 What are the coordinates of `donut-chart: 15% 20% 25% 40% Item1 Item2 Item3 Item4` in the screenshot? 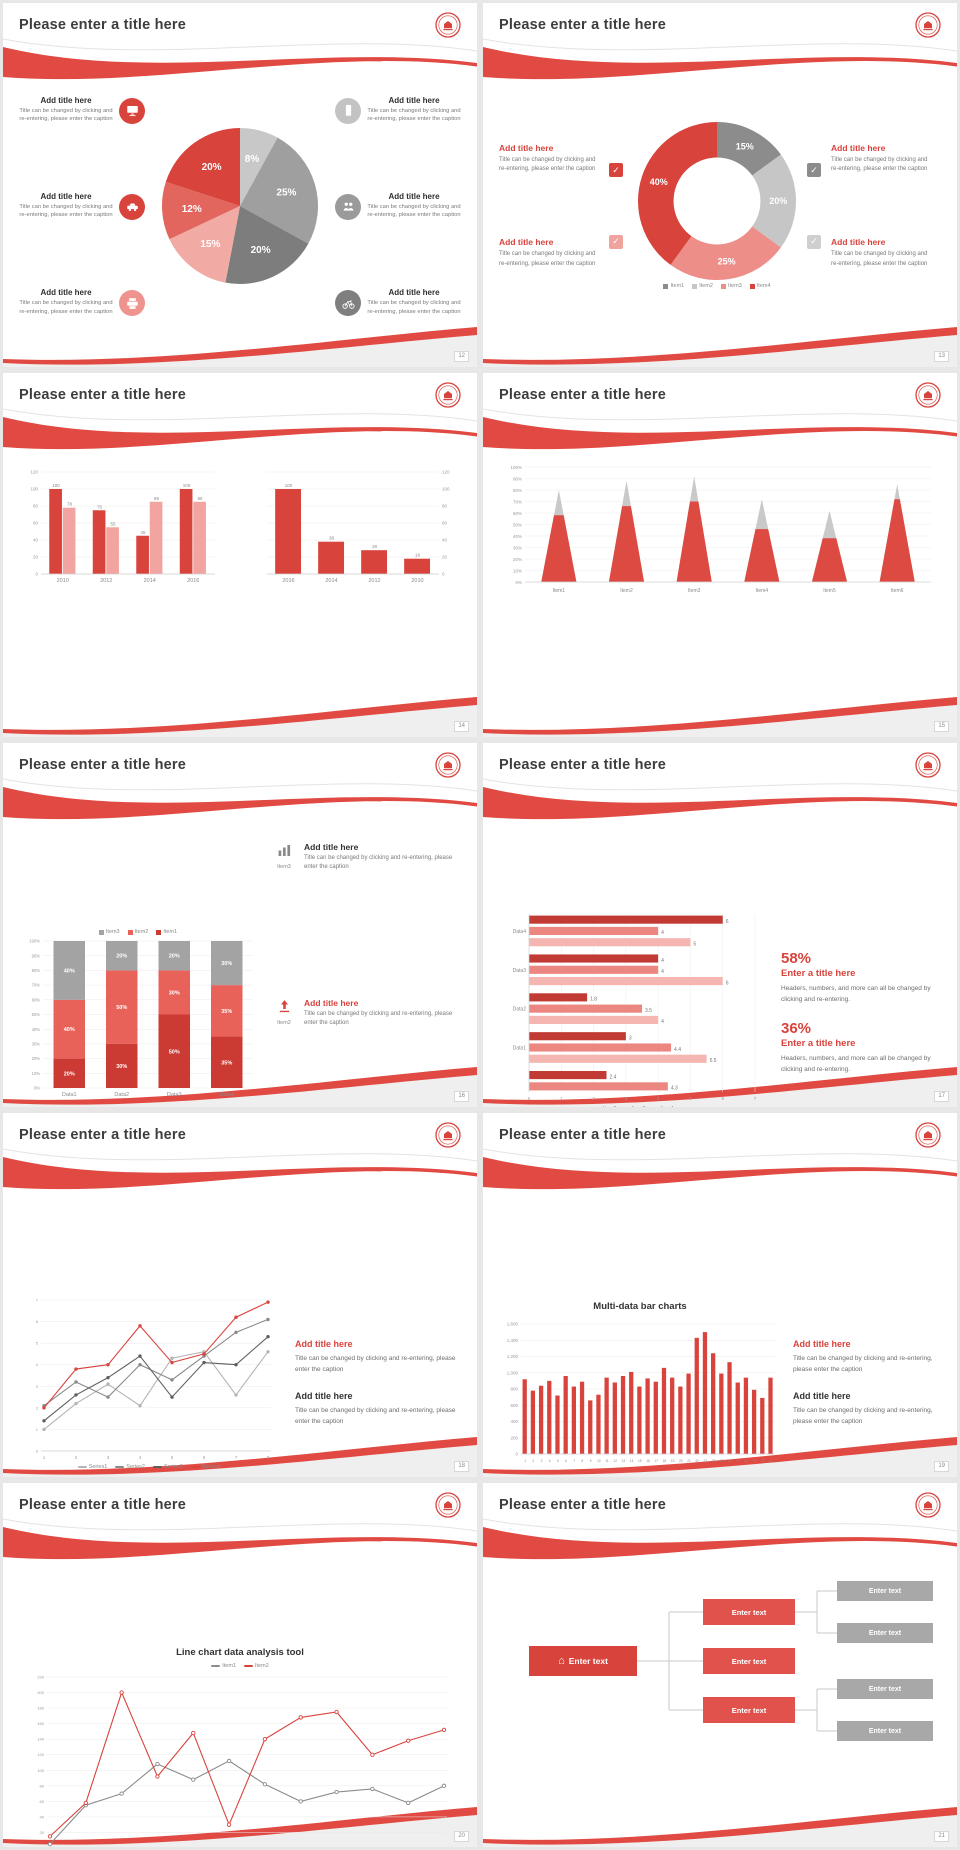 It's located at (717, 206).